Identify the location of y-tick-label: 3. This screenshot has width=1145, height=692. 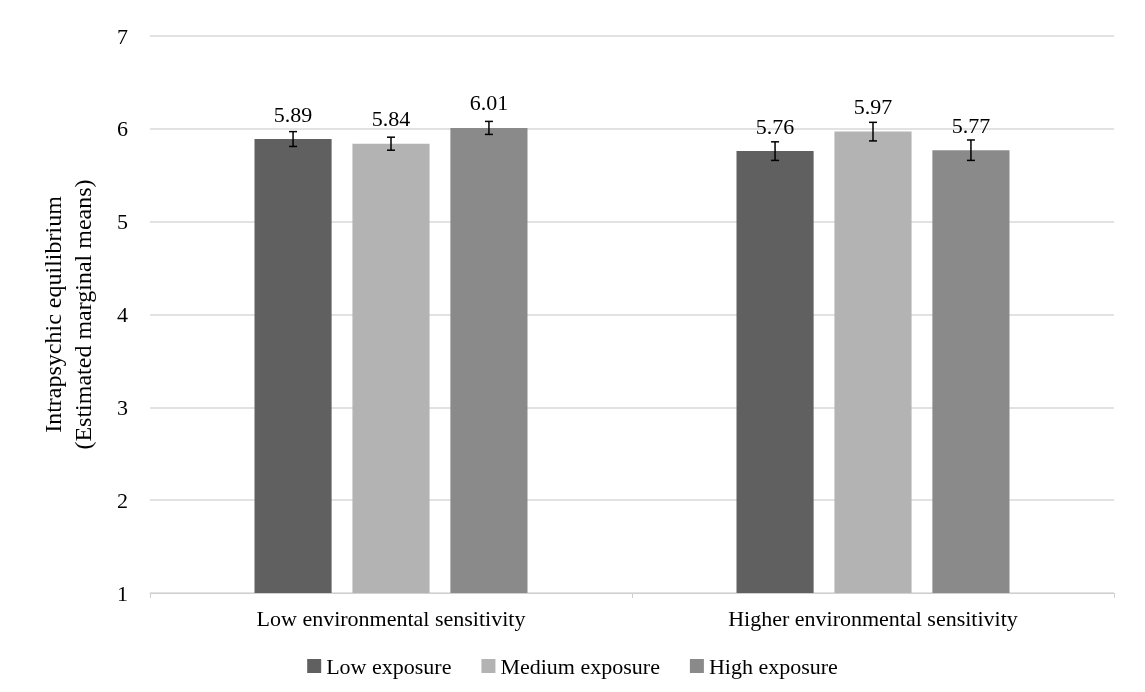
(122, 407).